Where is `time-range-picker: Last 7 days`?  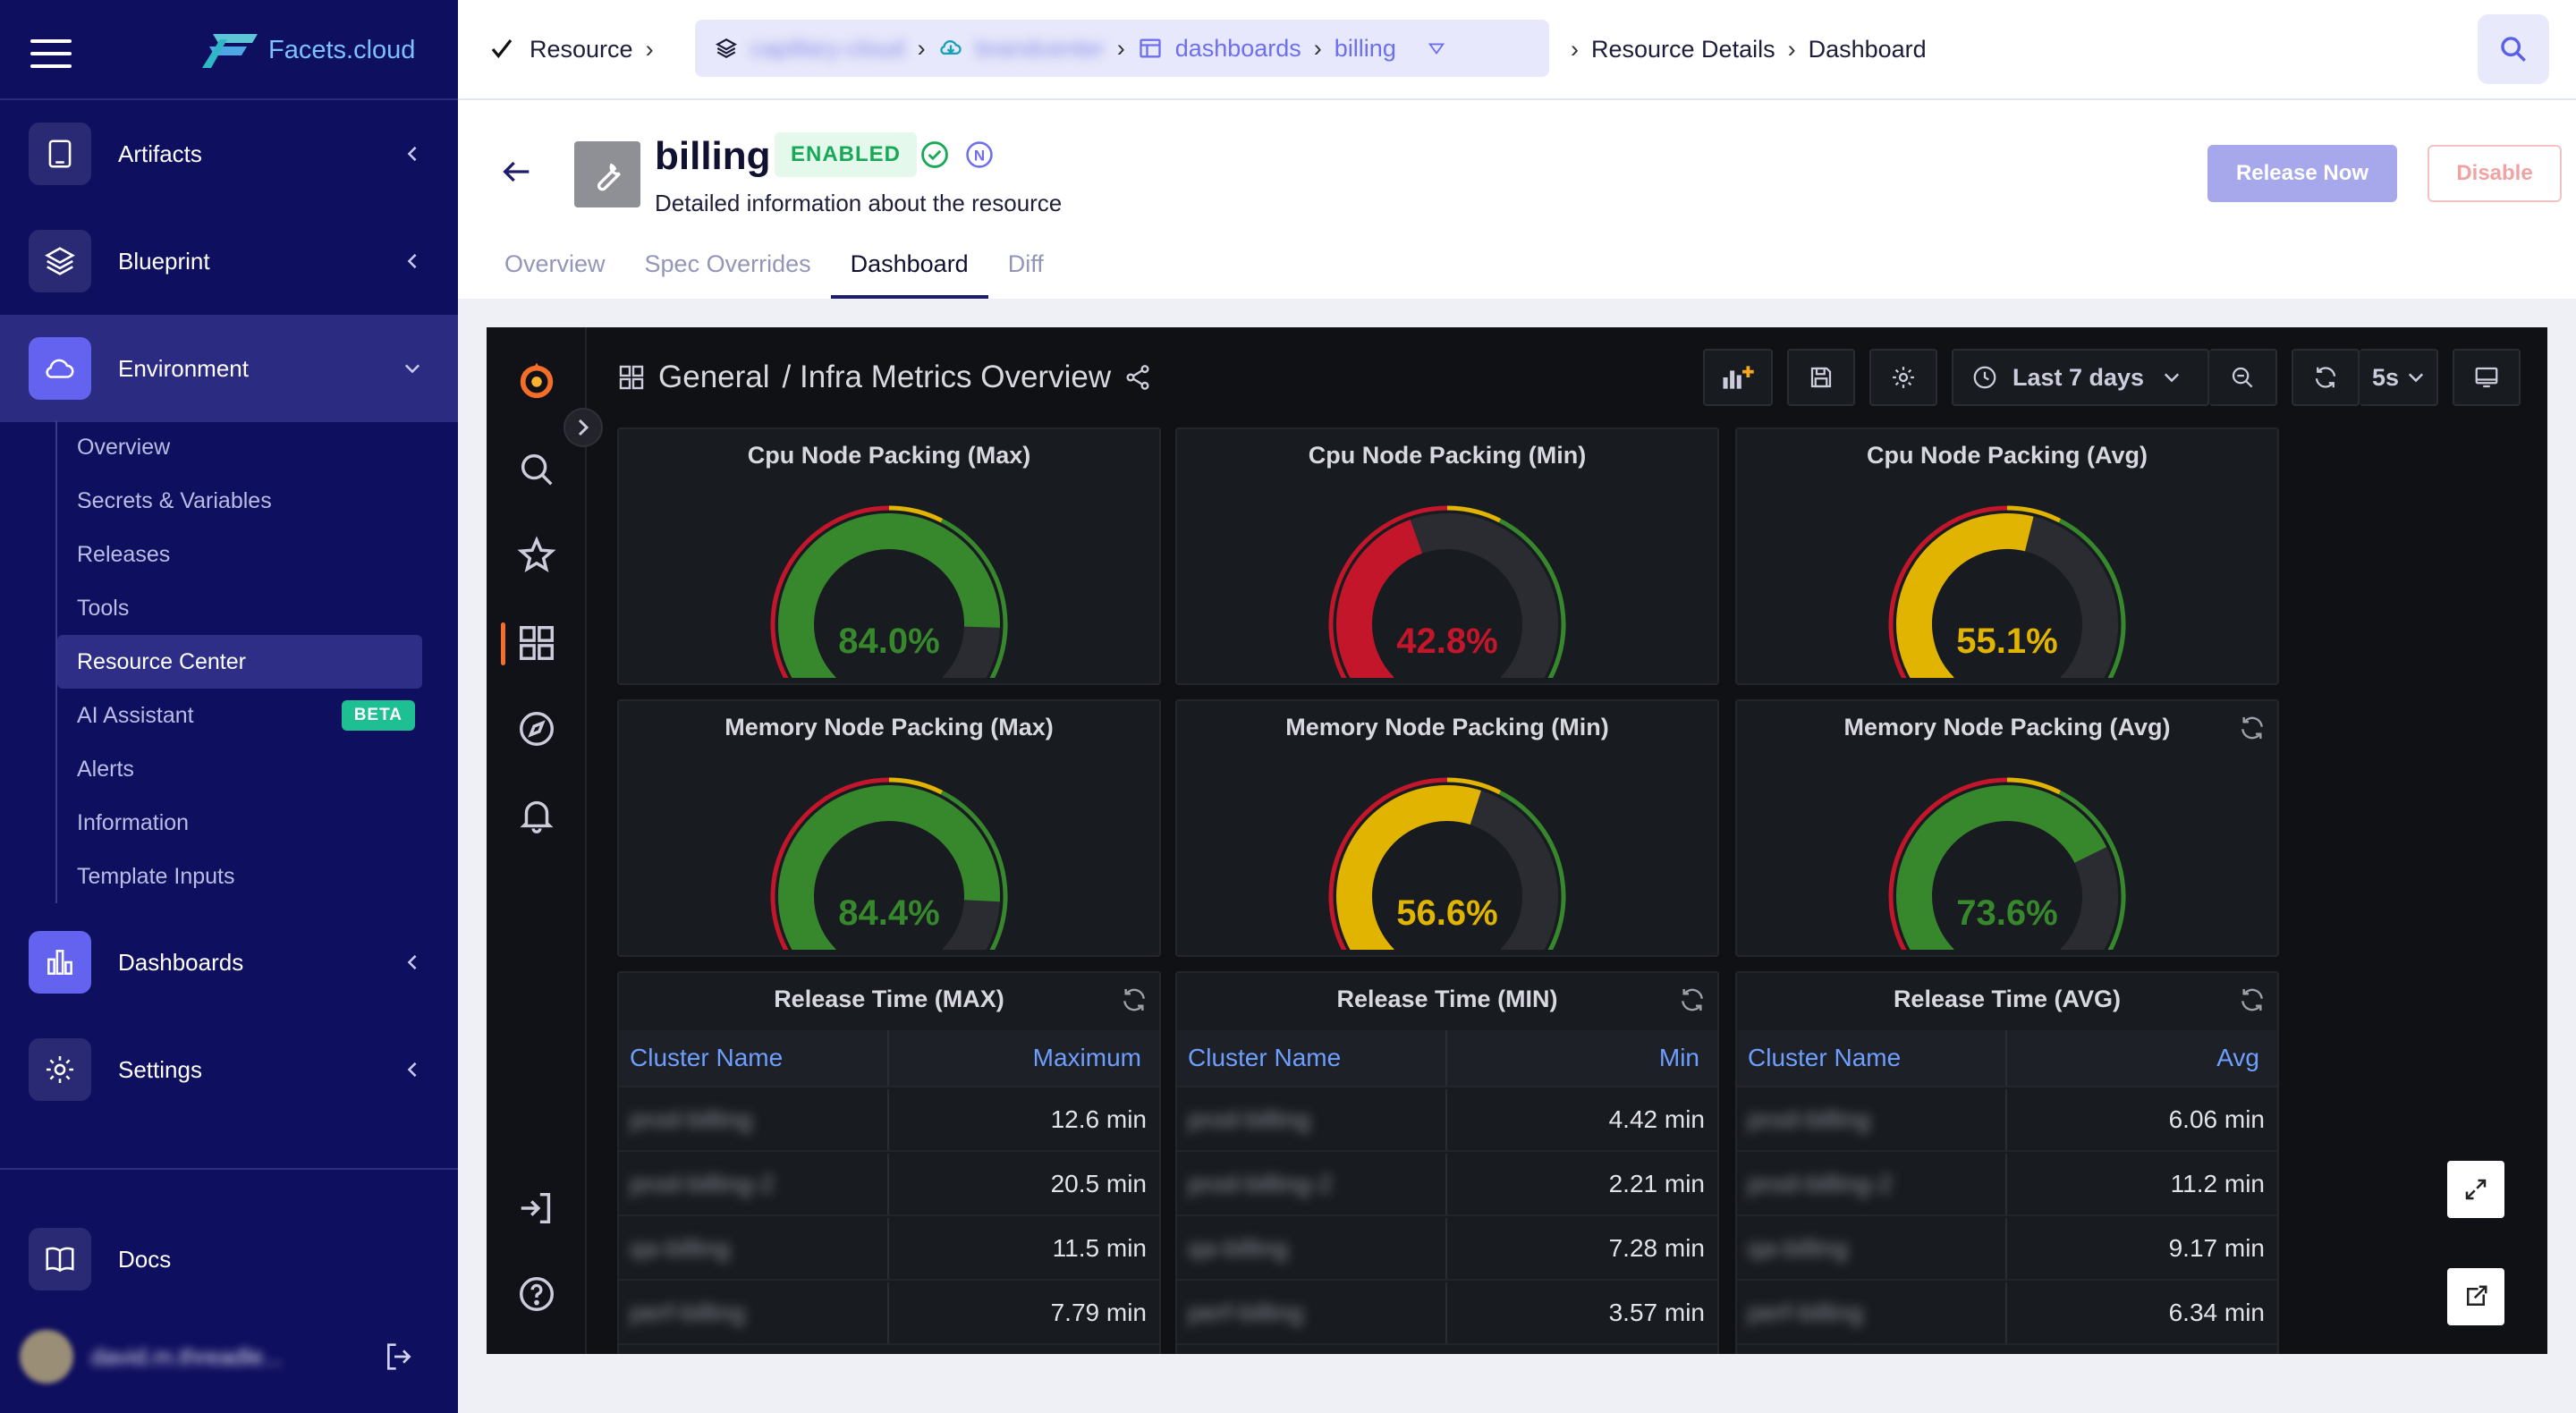 time-range-picker: Last 7 days is located at coordinates (2080, 377).